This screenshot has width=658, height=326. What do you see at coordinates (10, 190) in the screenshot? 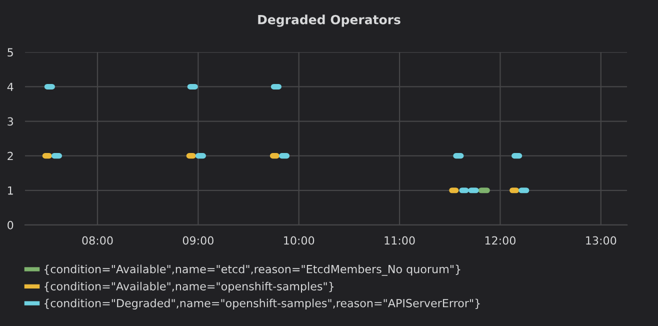
I see `y-tick-label: 1` at bounding box center [10, 190].